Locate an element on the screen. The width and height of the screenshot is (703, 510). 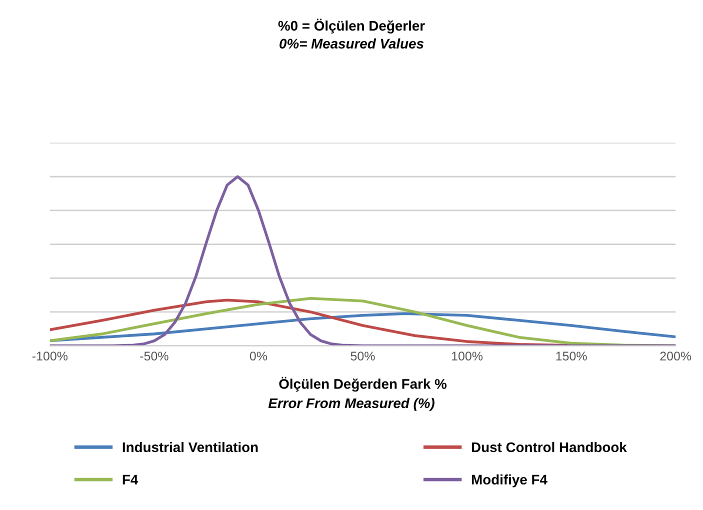
legend-label: Industrial Ventilation is located at coordinates (190, 447).